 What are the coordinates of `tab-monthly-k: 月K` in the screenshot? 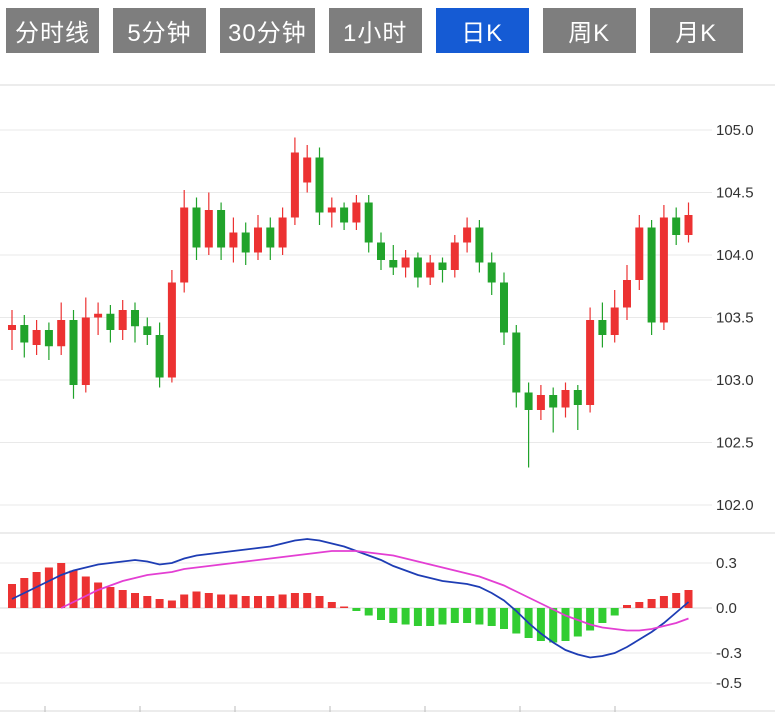 It's located at (696, 30).